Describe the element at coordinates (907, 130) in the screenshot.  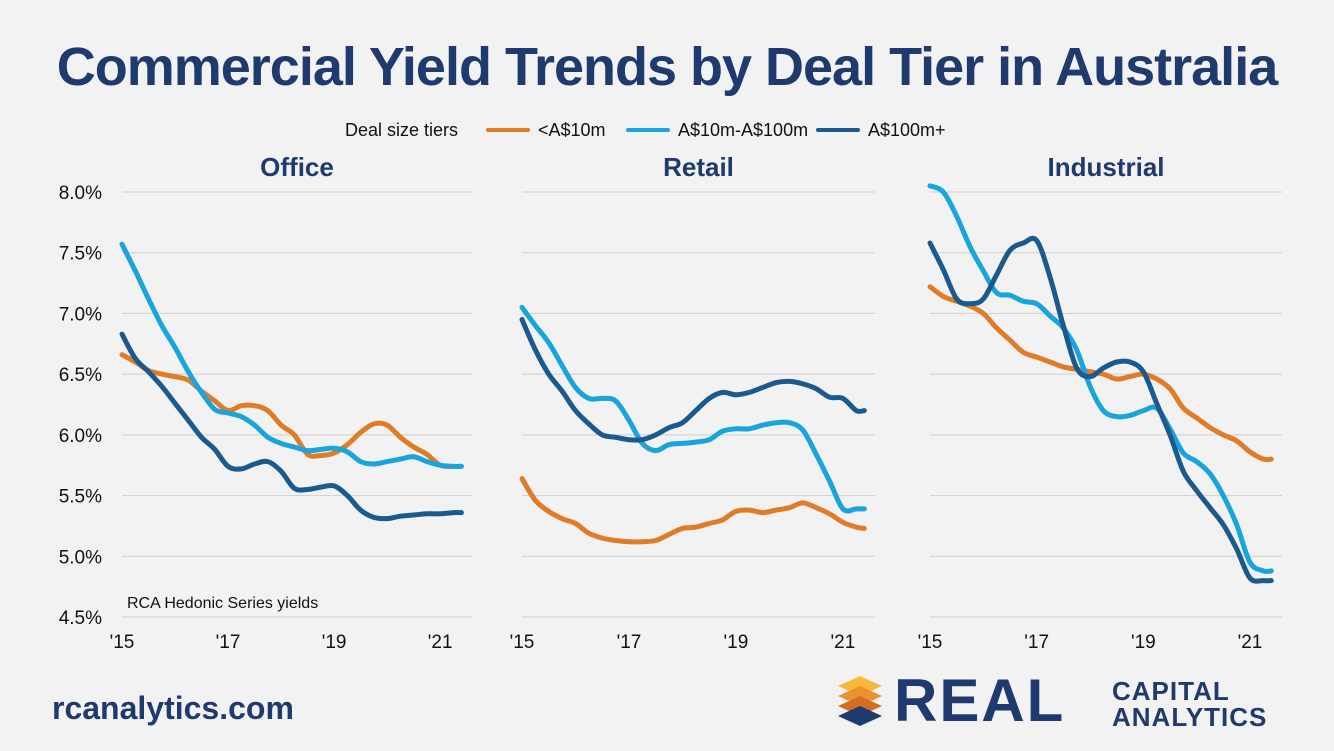
I see `legend-label-3: A$100m+` at that location.